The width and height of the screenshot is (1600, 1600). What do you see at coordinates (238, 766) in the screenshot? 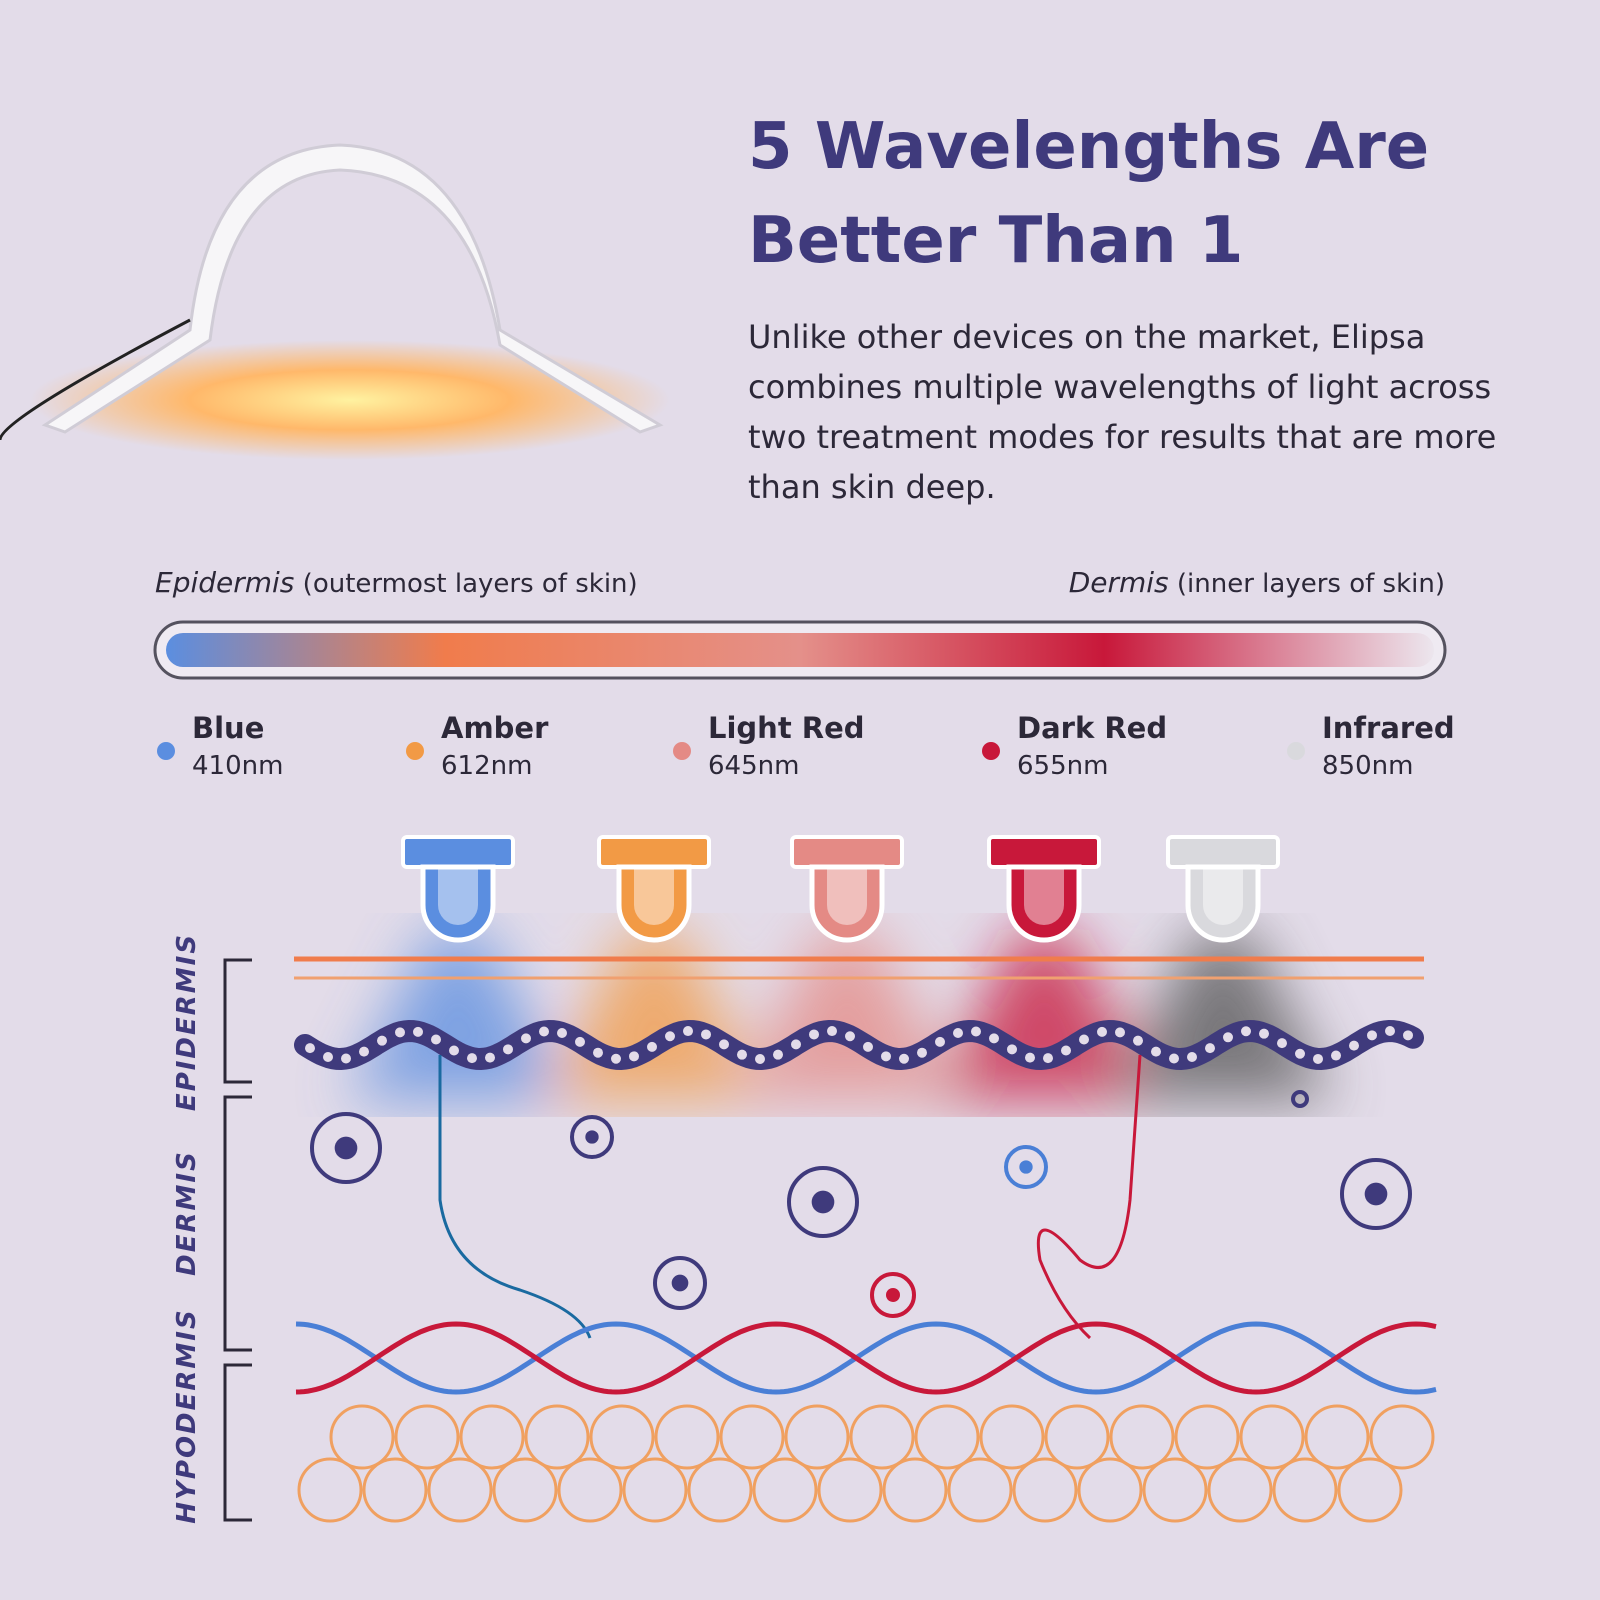
I see `wavelength-nm: 410nm` at bounding box center [238, 766].